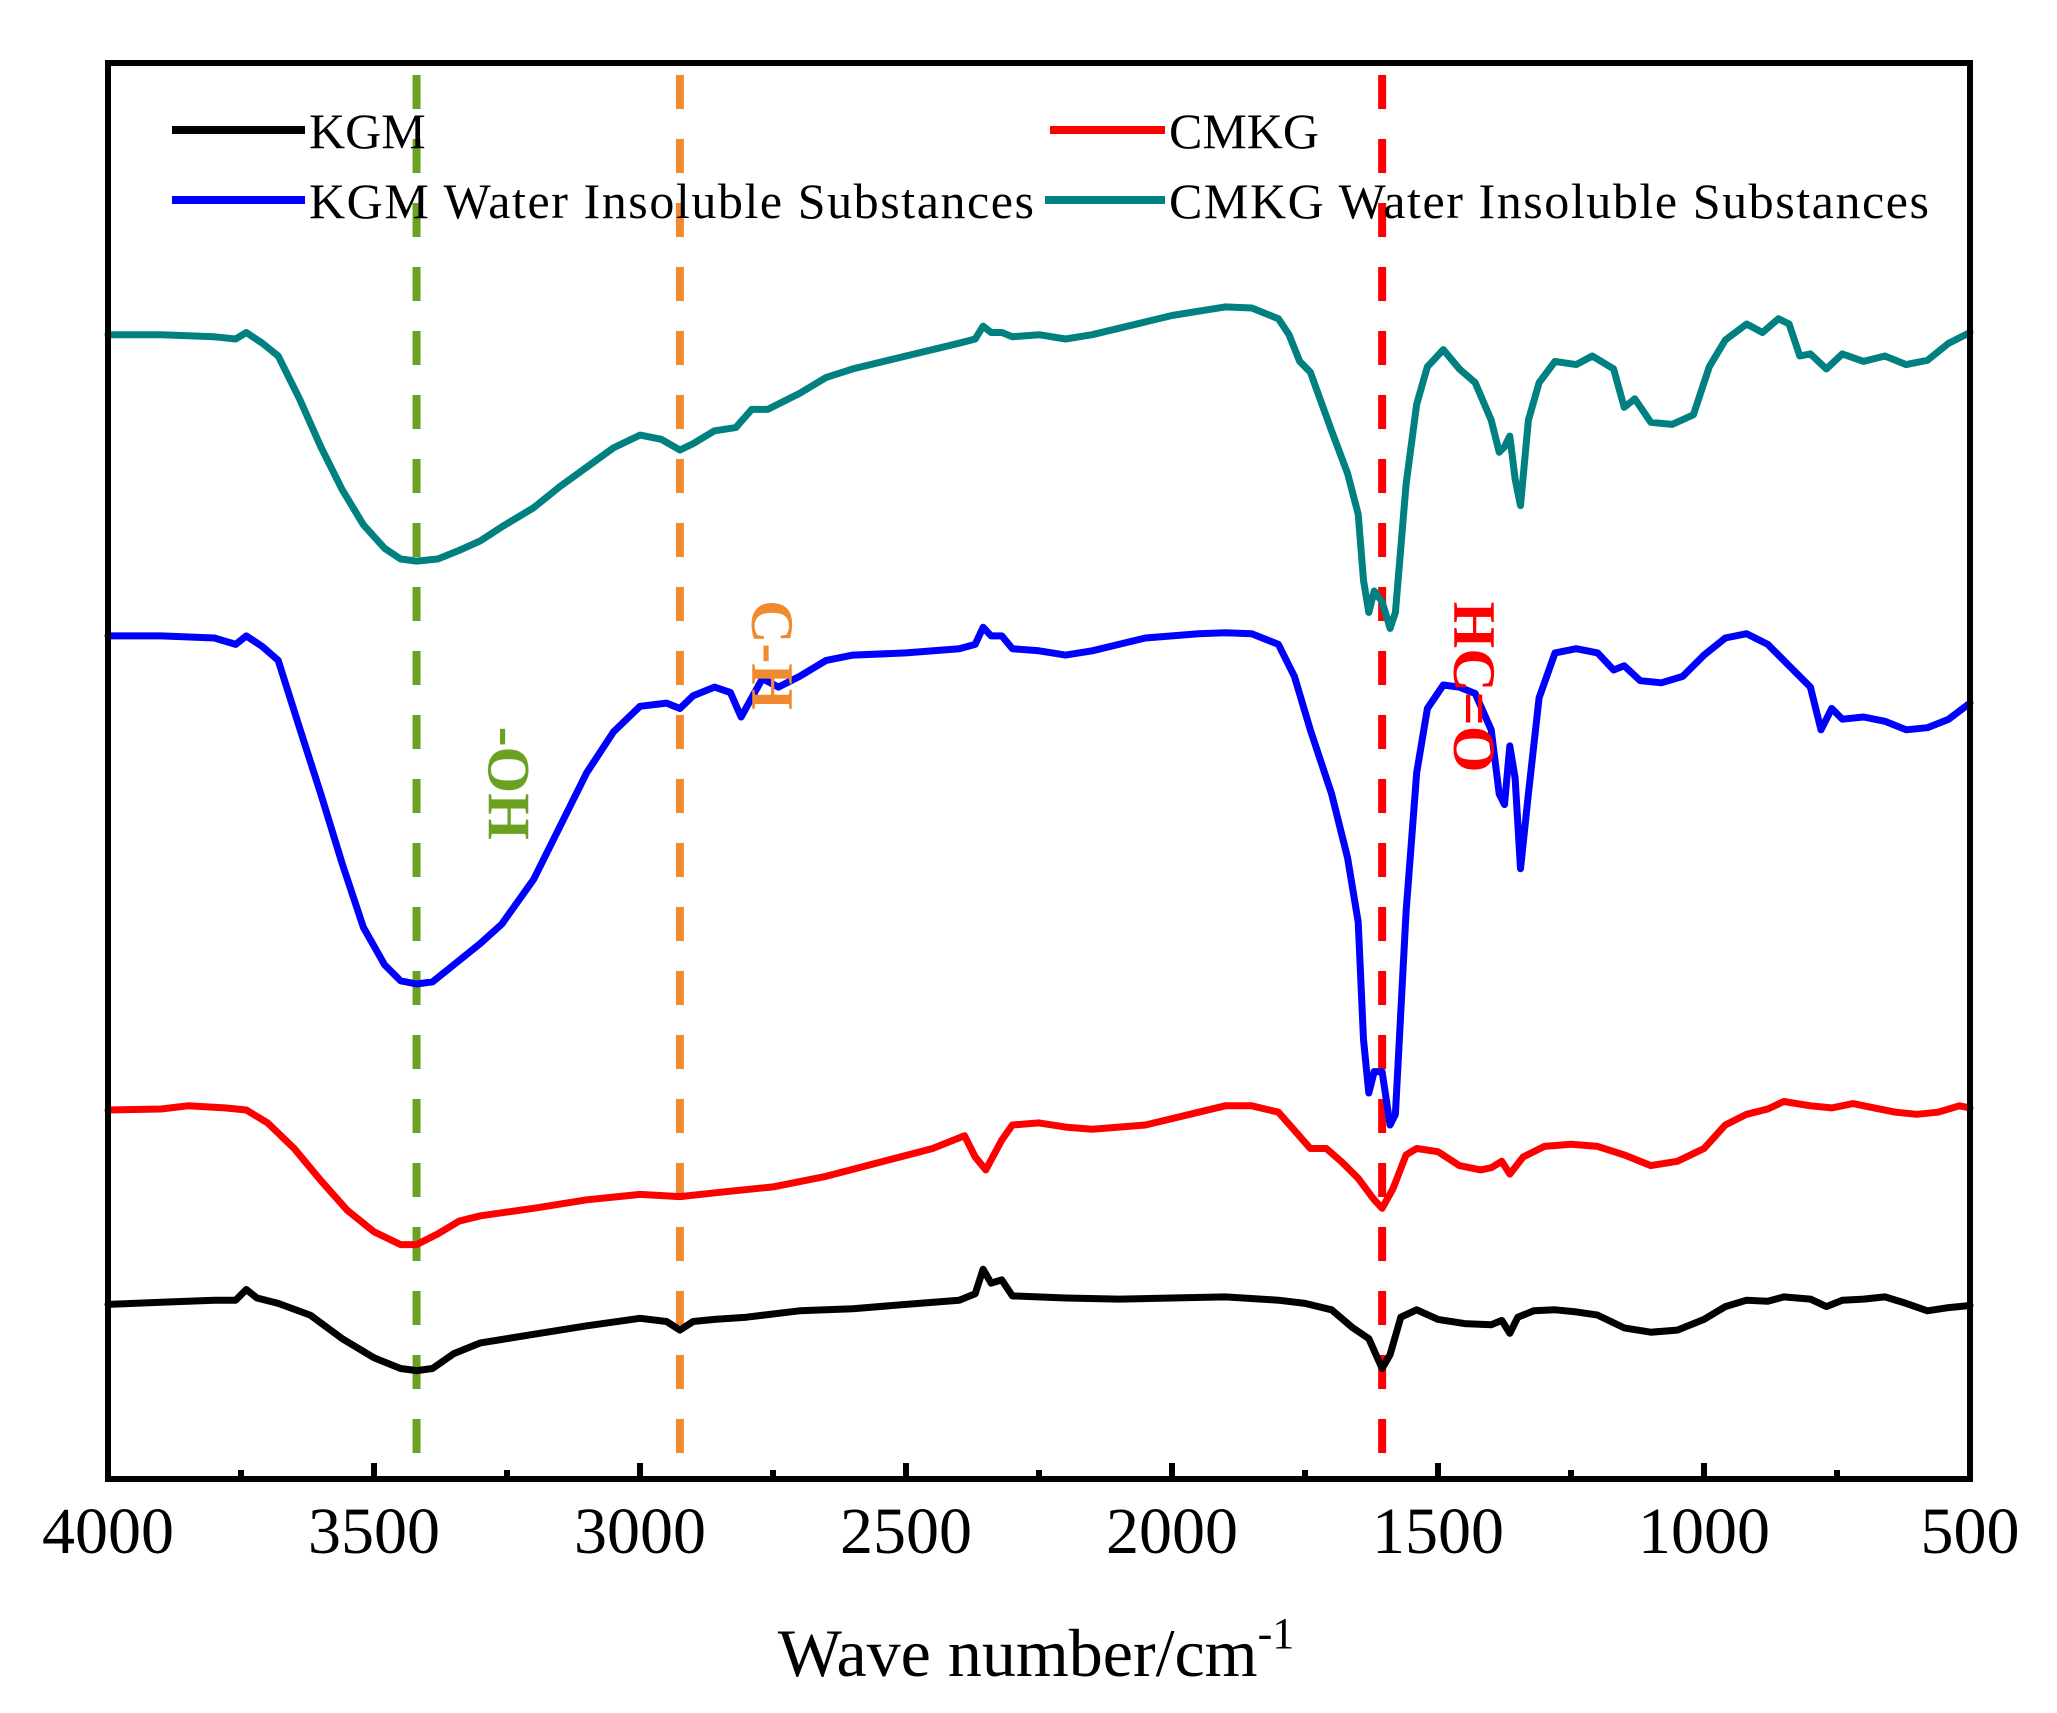 This screenshot has height=1713, width=2057. Describe the element at coordinates (509, 783) in the screenshot. I see `reference-label-oh: -OH` at that location.